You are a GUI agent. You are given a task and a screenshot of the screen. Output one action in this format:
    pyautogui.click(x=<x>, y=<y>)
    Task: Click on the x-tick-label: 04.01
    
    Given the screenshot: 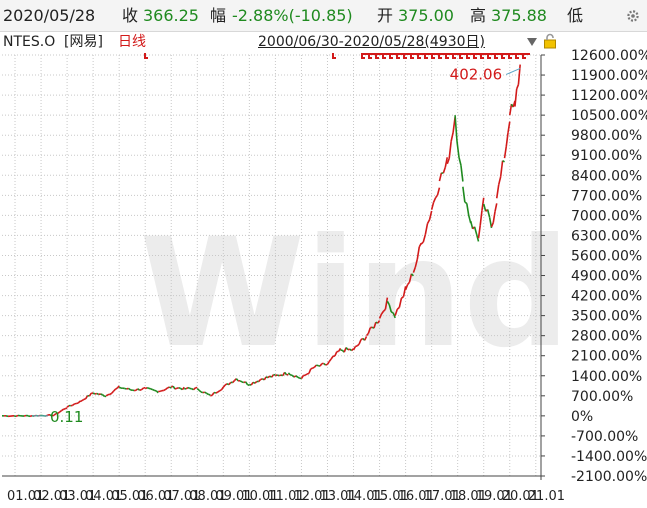 What is the action you would take?
    pyautogui.click(x=103, y=496)
    